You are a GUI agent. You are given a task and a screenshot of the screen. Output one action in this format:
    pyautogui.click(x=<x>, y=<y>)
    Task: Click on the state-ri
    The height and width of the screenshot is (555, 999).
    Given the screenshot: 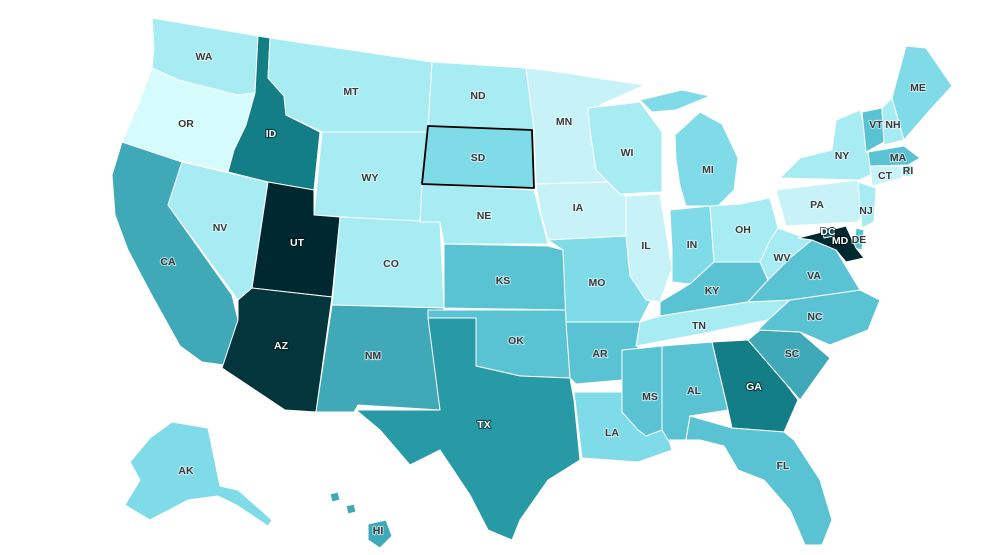 What is the action you would take?
    pyautogui.click(x=907, y=170)
    